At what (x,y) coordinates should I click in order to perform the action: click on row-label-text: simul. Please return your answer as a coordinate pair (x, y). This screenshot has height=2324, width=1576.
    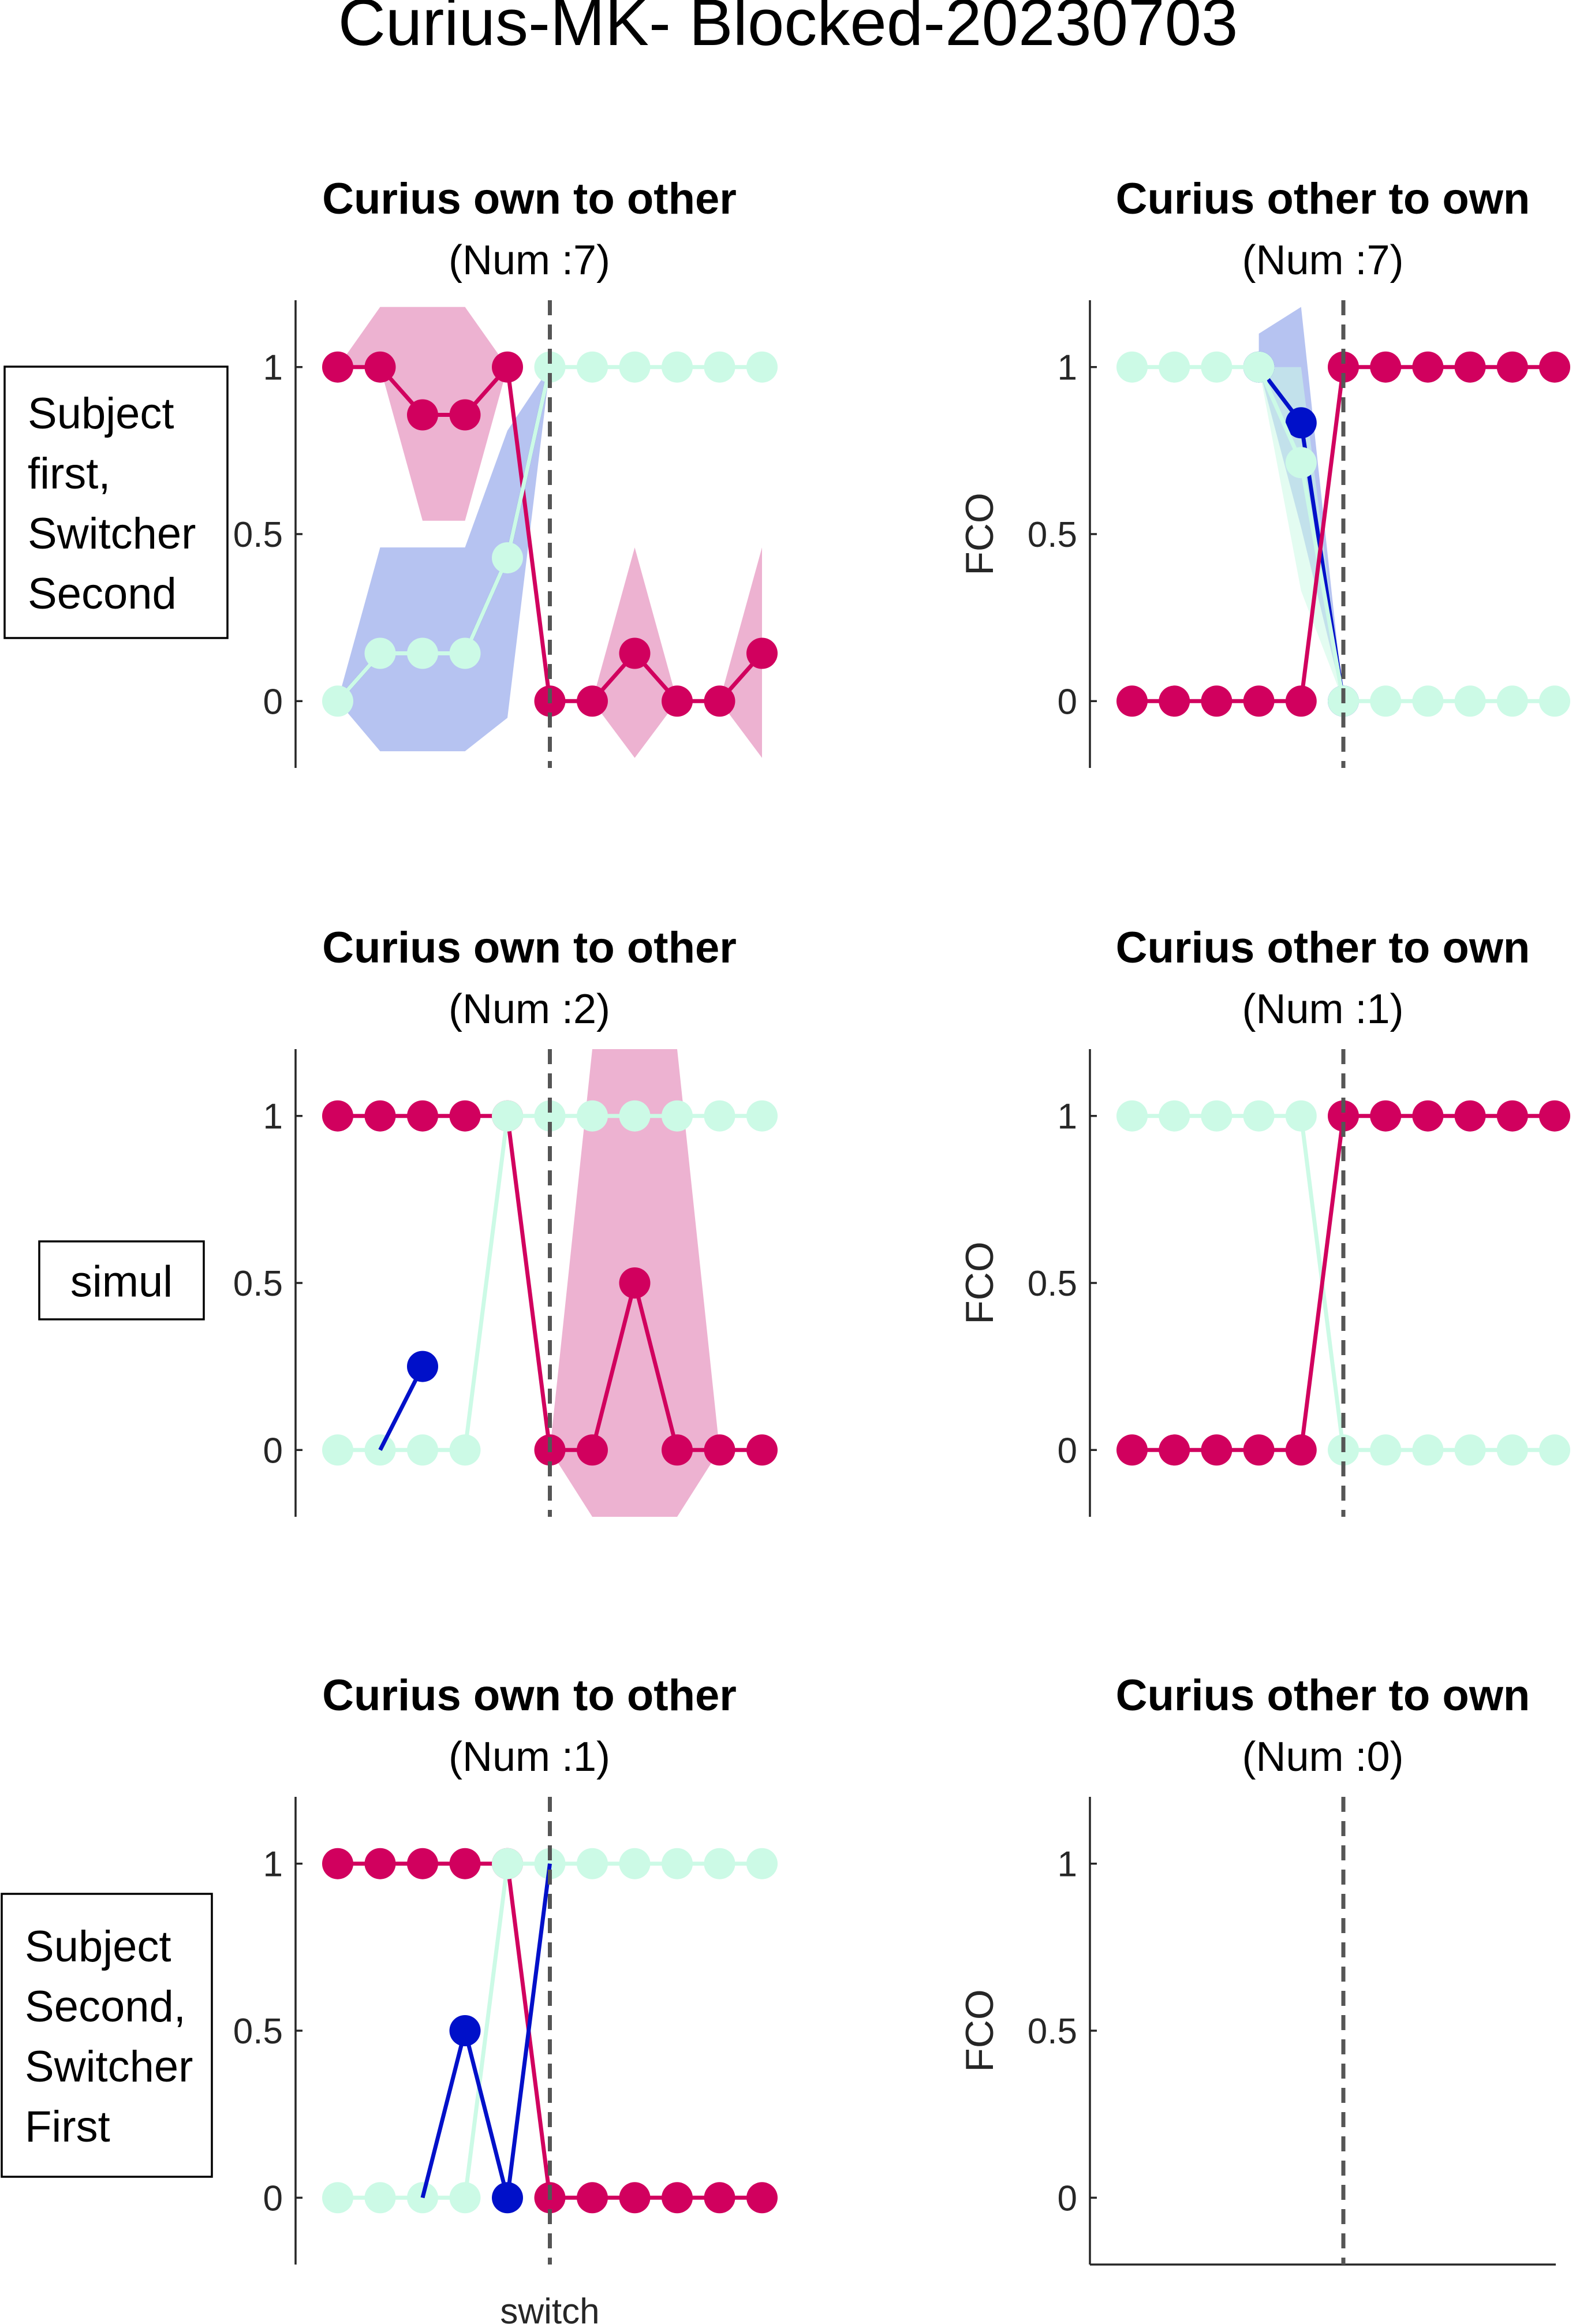
    Looking at the image, I should click on (121, 1282).